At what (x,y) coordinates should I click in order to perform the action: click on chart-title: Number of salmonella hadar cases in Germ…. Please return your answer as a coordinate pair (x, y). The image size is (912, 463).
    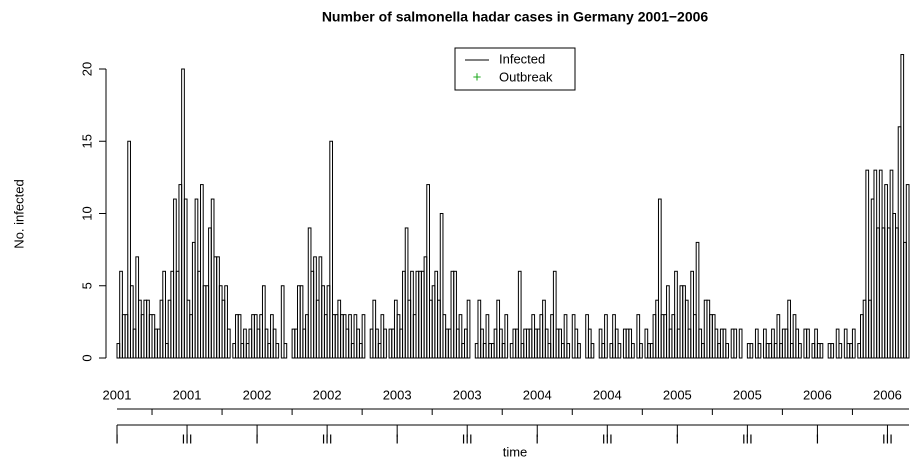
    Looking at the image, I should click on (515, 17).